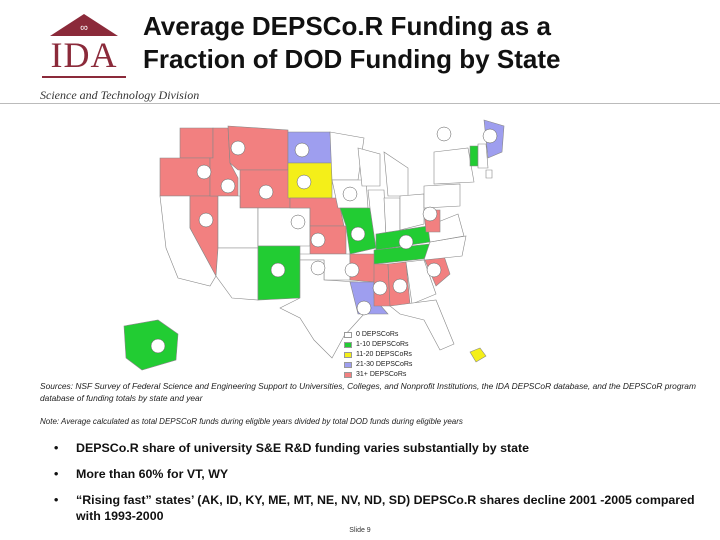 The height and width of the screenshot is (540, 720). What do you see at coordinates (310, 147) in the screenshot?
I see `state-nd` at bounding box center [310, 147].